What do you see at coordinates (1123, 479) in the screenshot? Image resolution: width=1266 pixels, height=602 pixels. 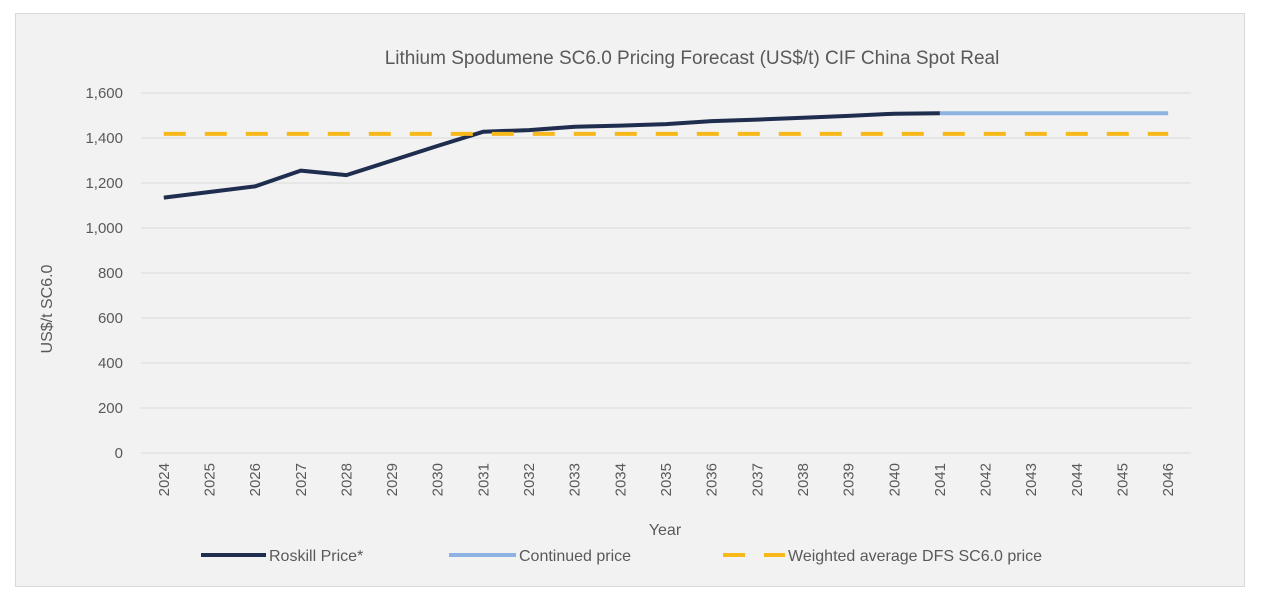 I see `x-tick-label-2045: 2045` at bounding box center [1123, 479].